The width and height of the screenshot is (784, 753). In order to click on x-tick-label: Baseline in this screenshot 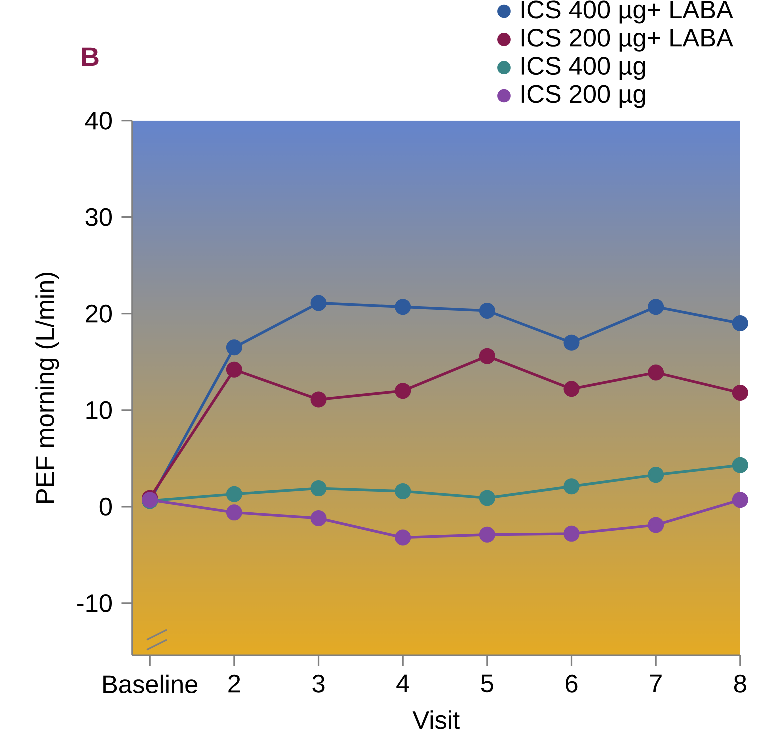, I will do `click(151, 684)`.